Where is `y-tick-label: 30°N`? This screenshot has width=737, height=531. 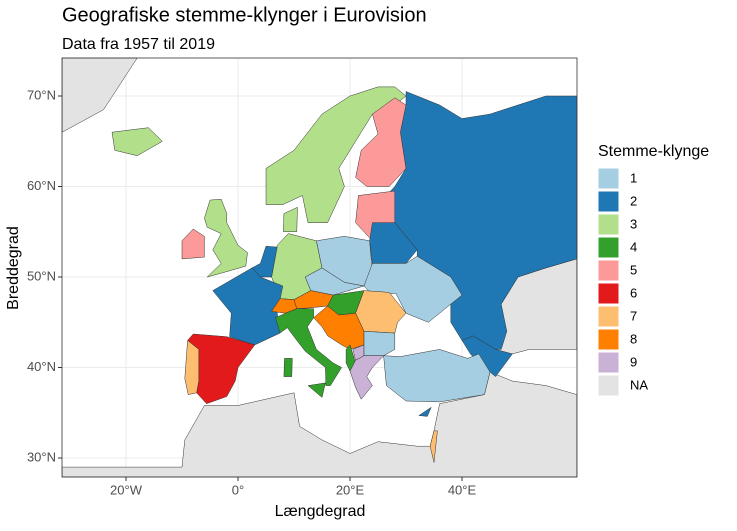 y-tick-label: 30°N is located at coordinates (41, 456).